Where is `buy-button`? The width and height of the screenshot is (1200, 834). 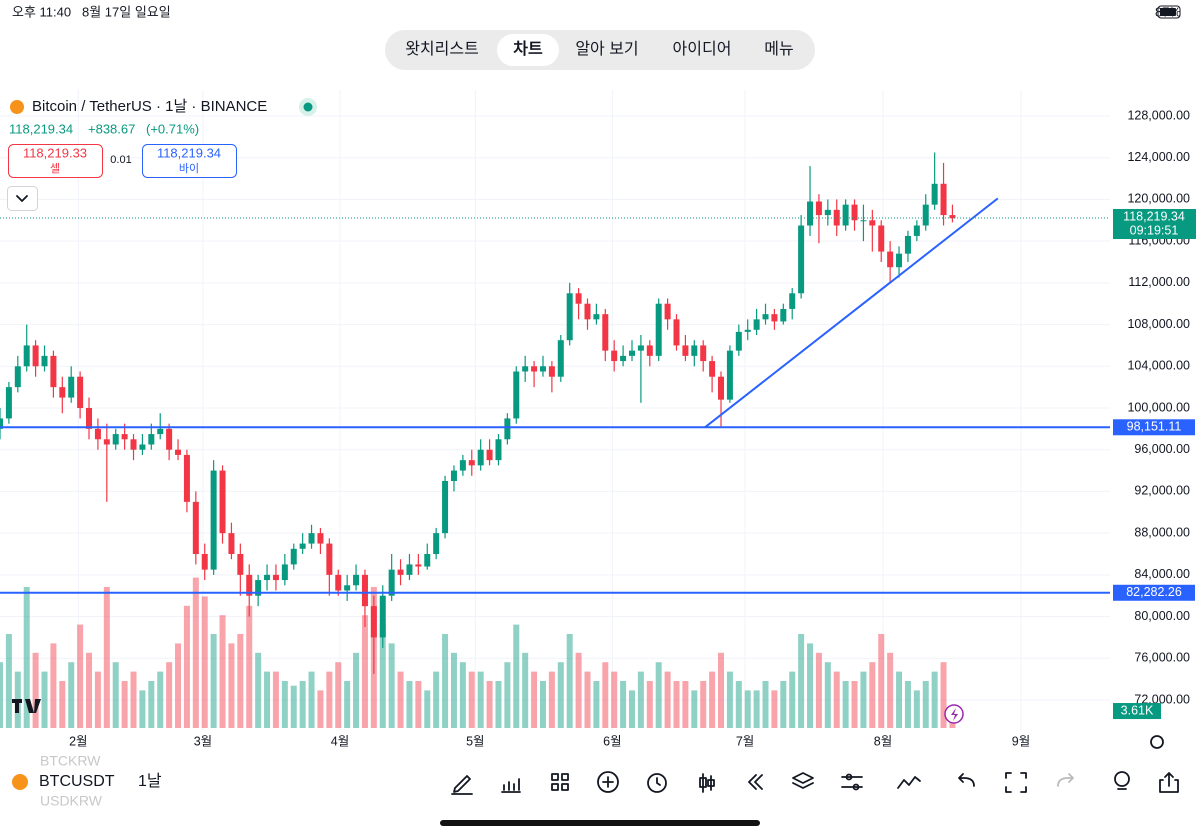
buy-button is located at coordinates (189, 161).